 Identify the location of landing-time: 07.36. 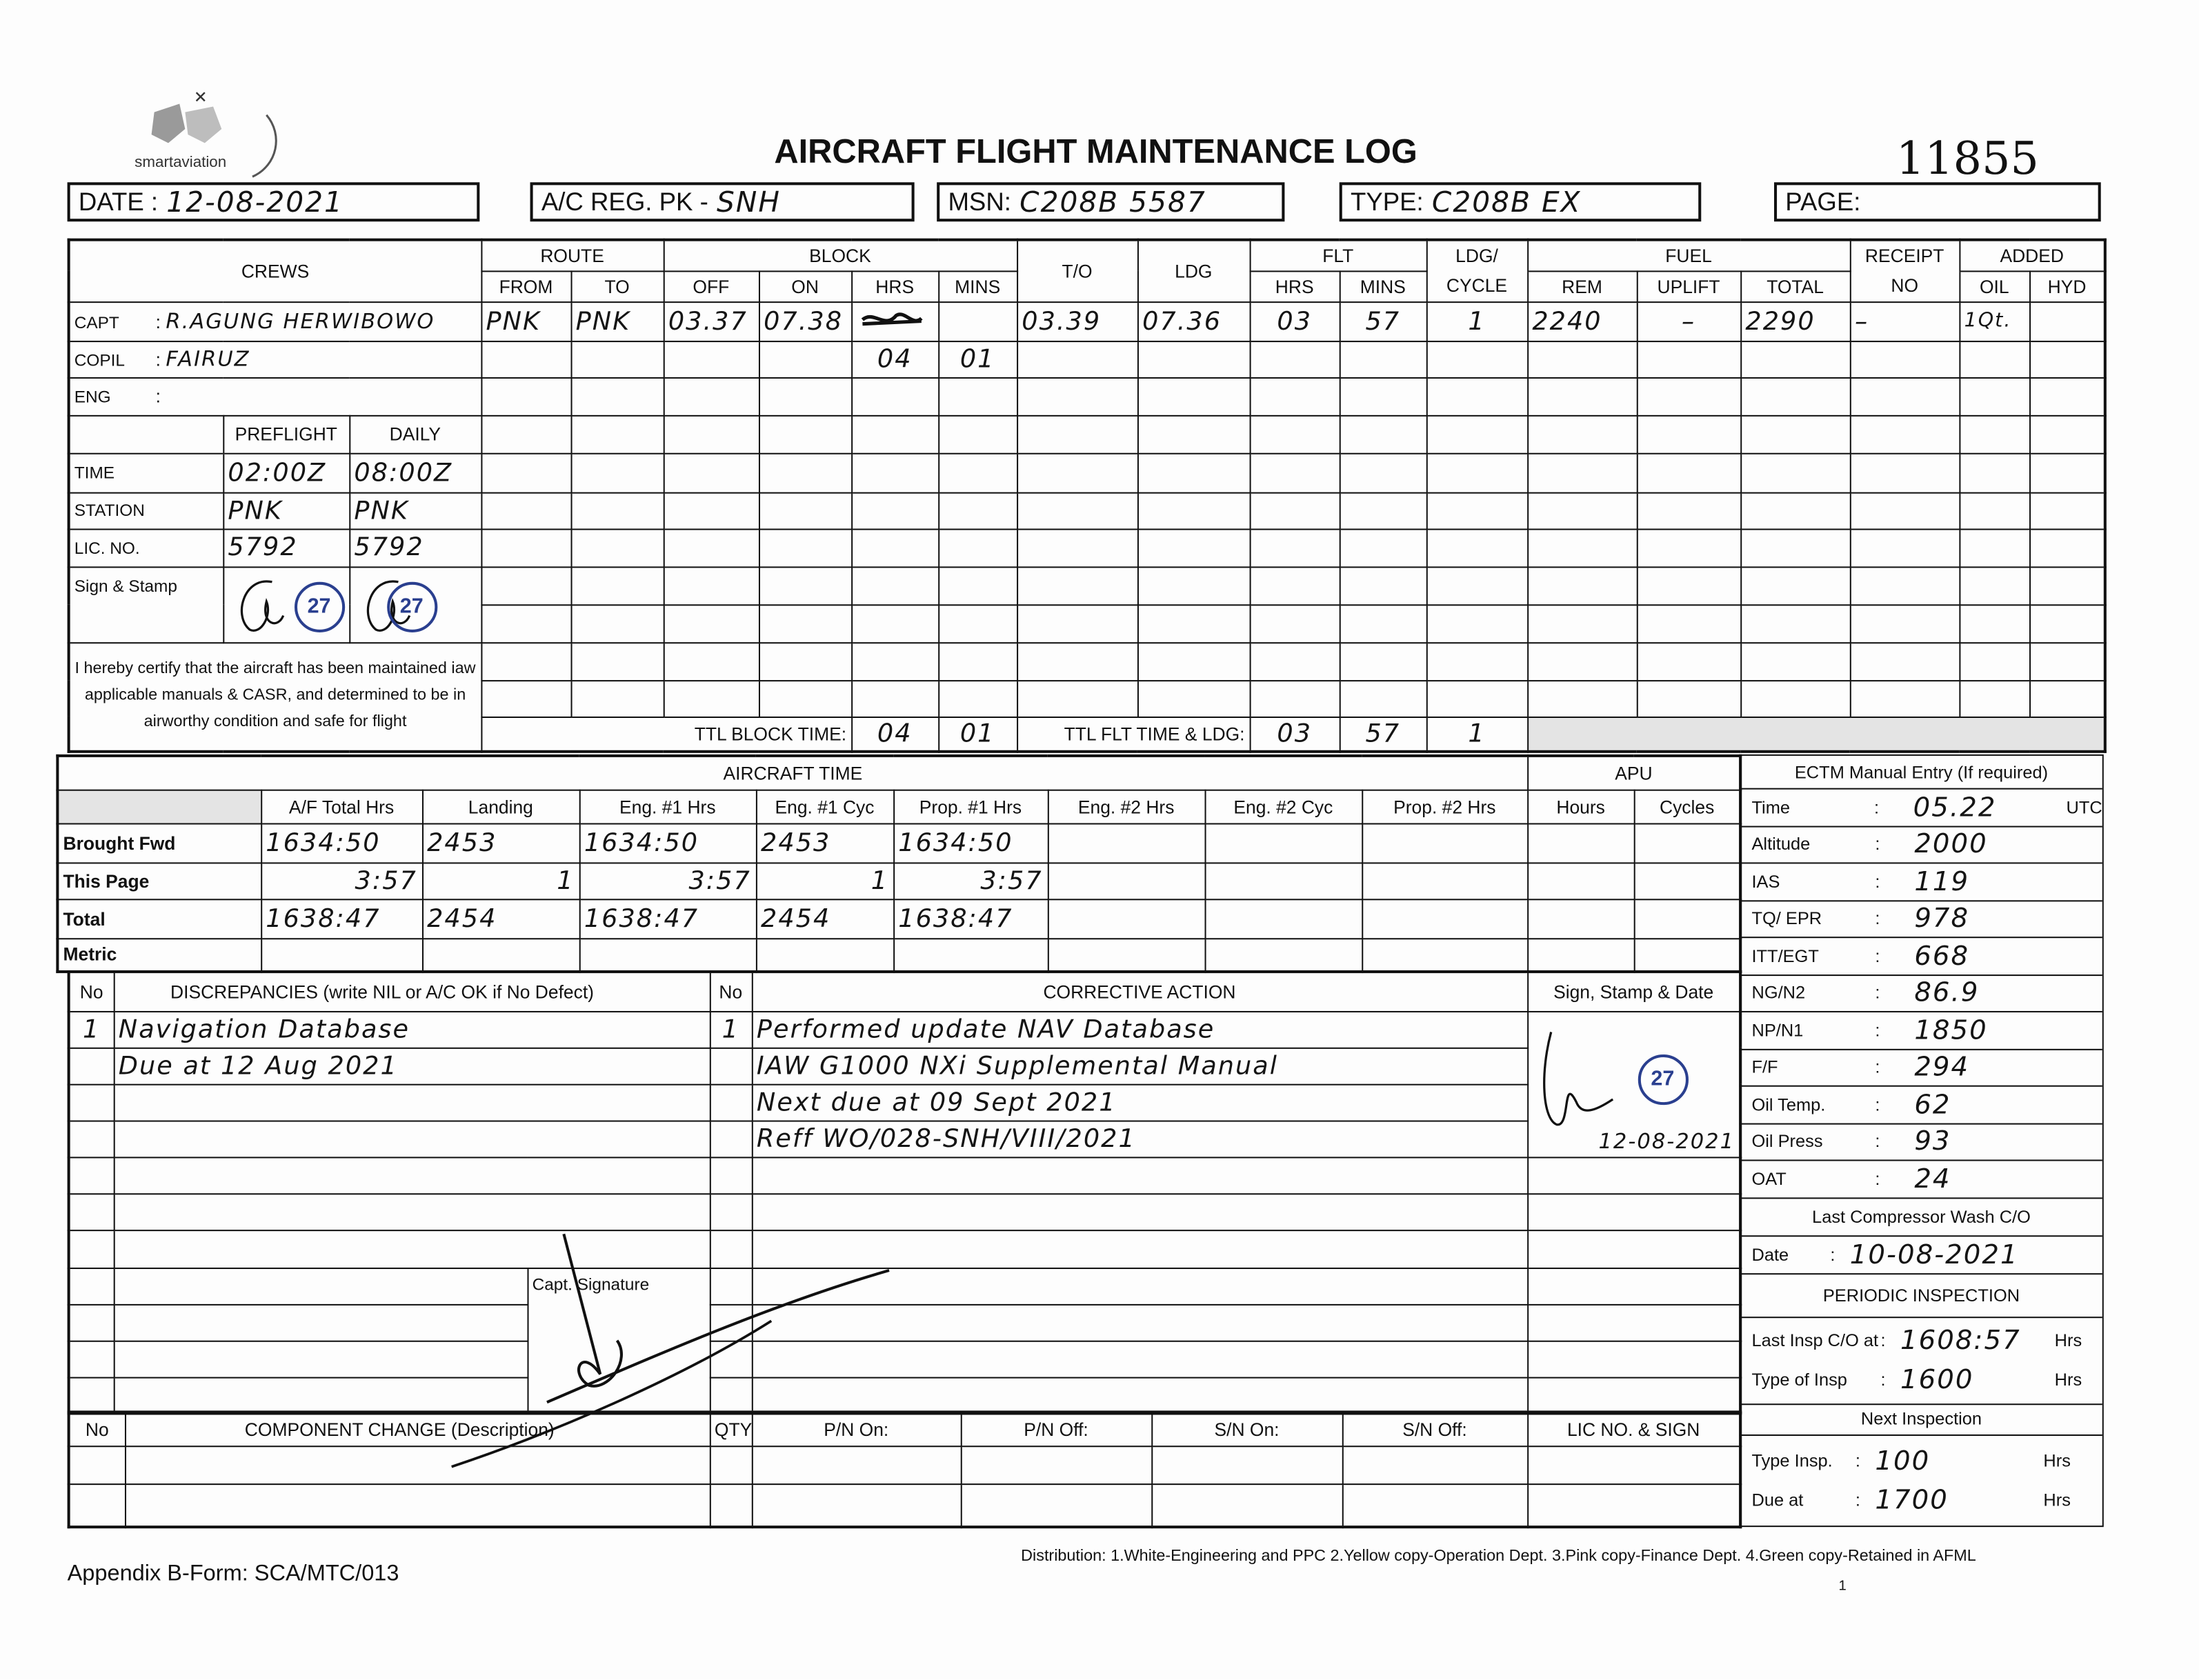
(1193, 322).